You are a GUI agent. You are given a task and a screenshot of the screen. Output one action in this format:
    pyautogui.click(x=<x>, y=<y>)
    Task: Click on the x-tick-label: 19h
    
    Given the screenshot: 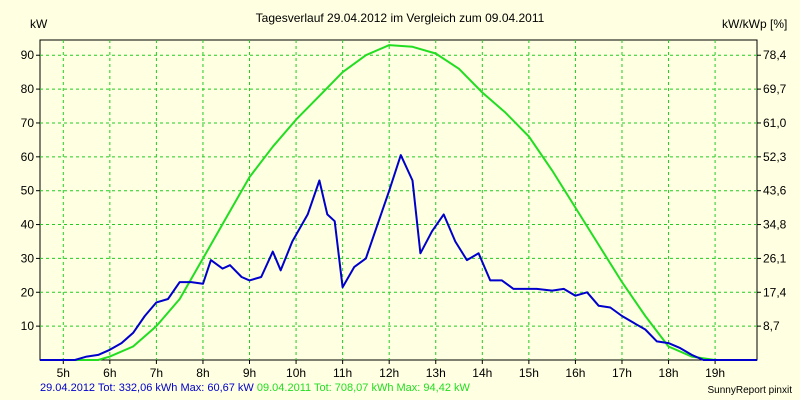 What is the action you would take?
    pyautogui.click(x=715, y=373)
    